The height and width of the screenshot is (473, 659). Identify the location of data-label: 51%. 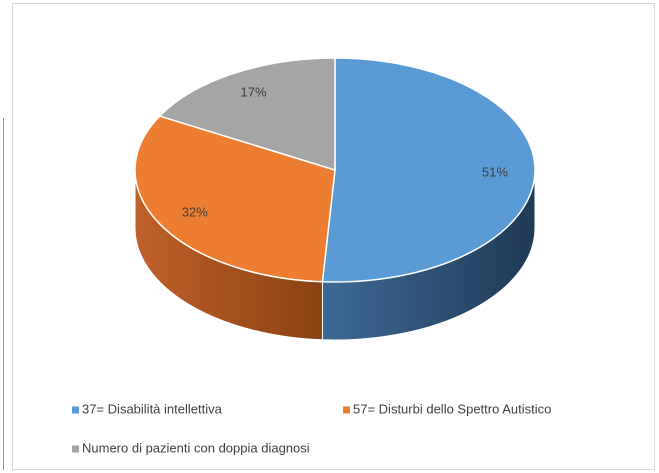
(495, 171).